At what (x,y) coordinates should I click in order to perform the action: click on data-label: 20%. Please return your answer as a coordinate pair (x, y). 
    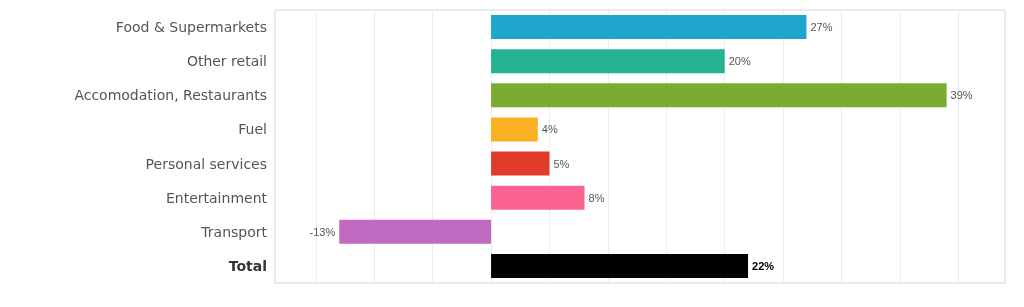
    Looking at the image, I should click on (739, 61).